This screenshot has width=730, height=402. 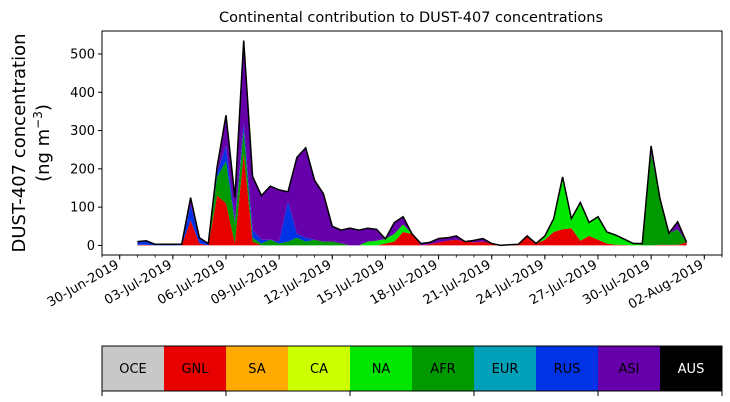 I want to click on legend-frame, so click(x=412, y=368).